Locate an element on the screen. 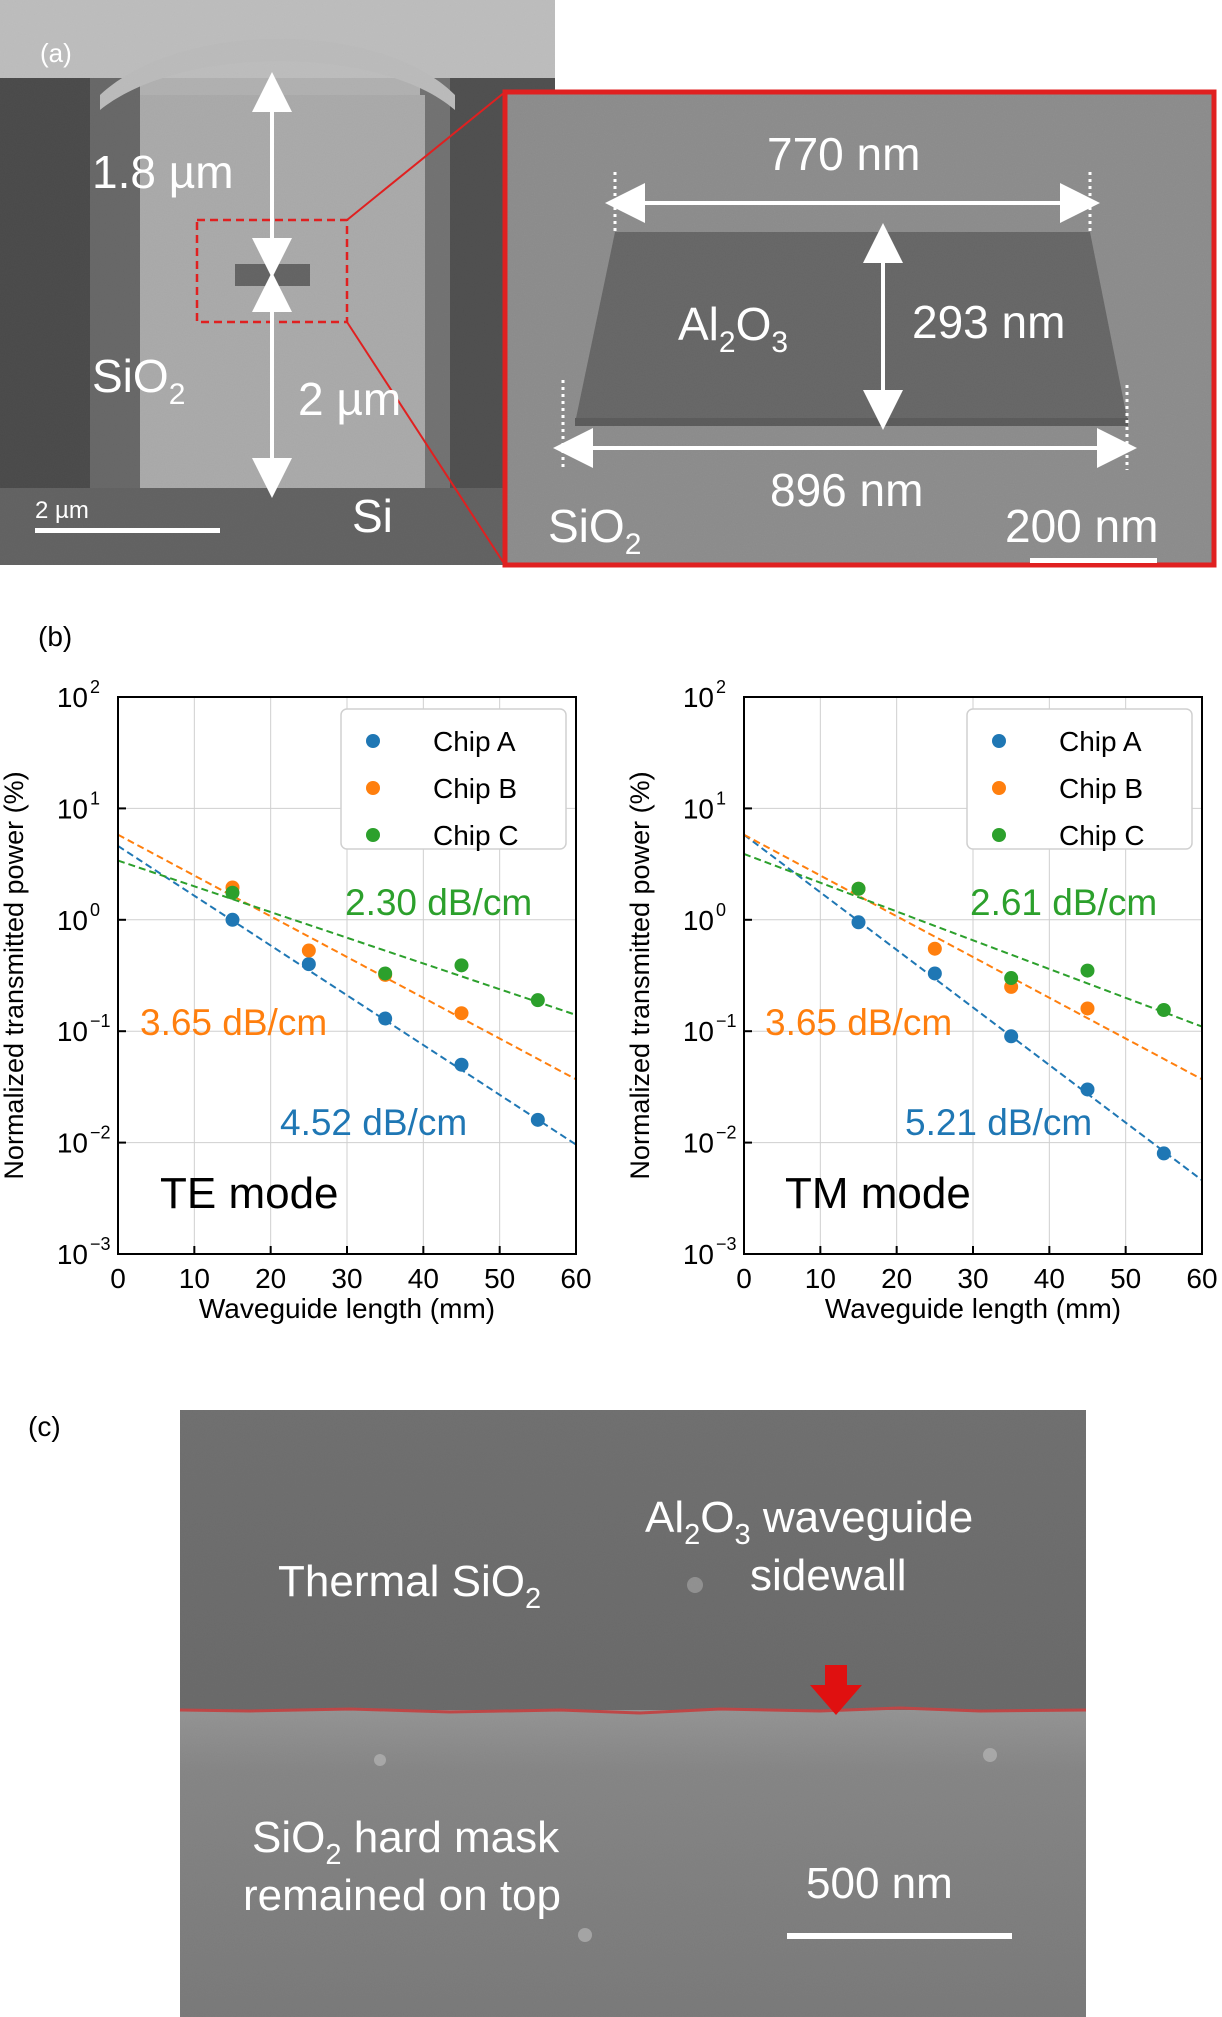 The image size is (1222, 2017). y-tick-exponent: 1 is located at coordinates (721, 798).